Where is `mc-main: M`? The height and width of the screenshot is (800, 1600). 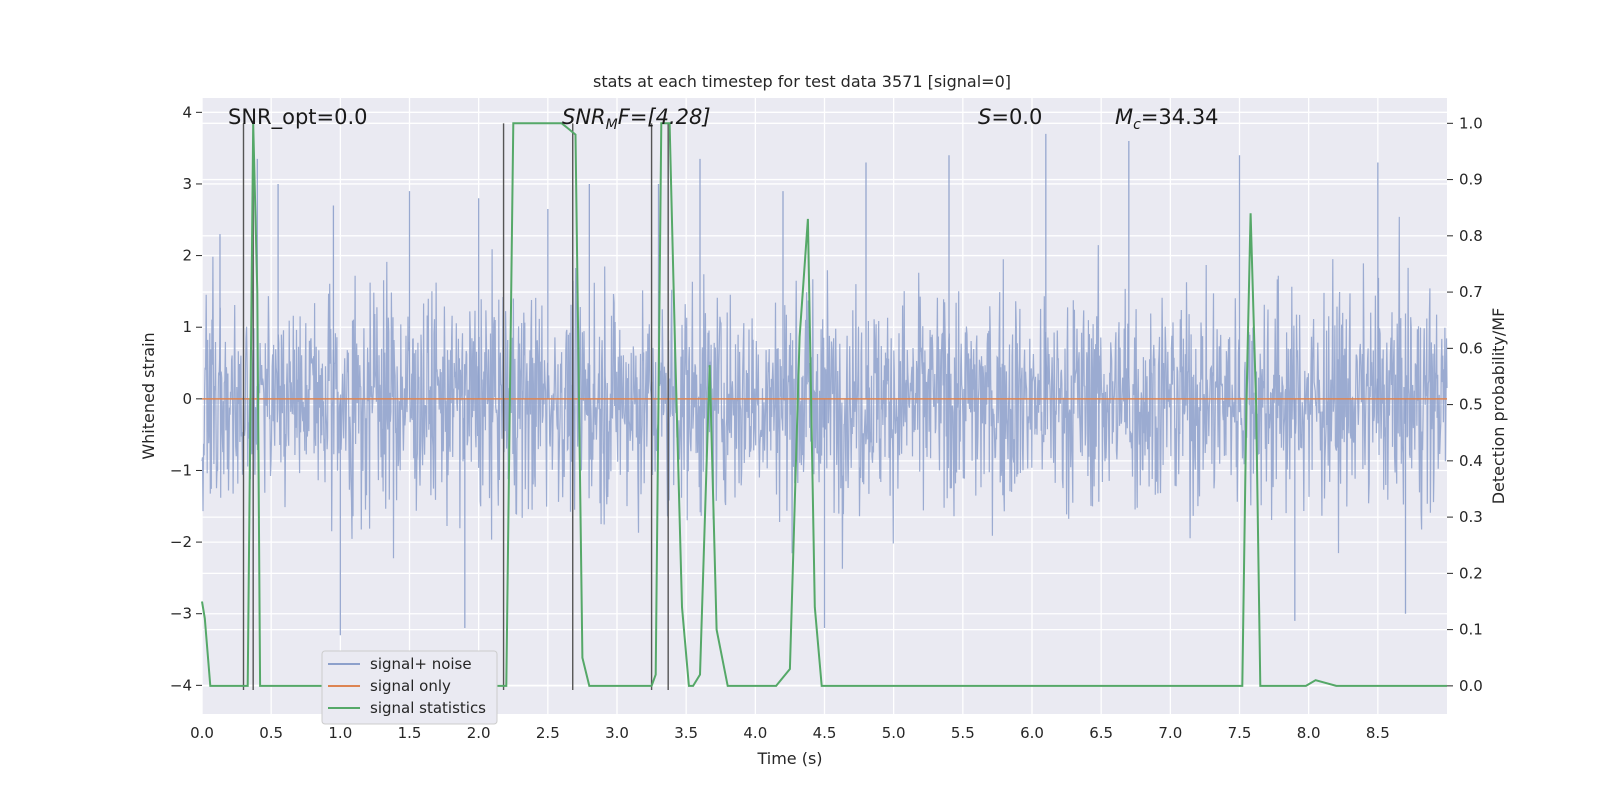
mc-main: M is located at coordinates (1124, 117).